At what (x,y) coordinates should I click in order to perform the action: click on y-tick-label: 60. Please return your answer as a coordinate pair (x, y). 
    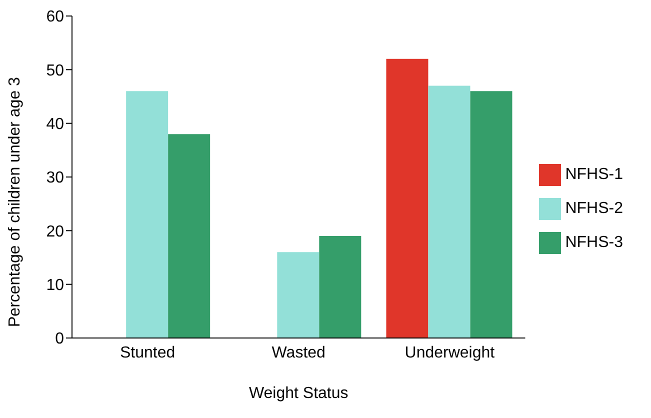
    Looking at the image, I should click on (55, 17).